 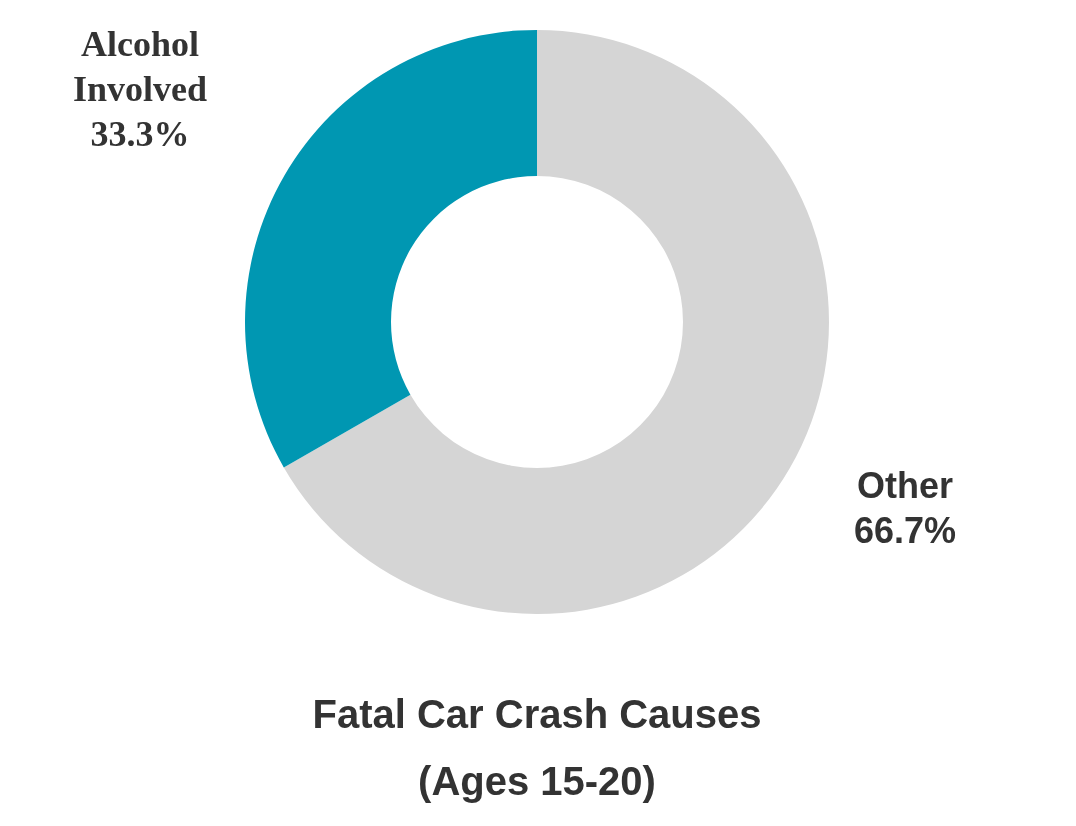 What do you see at coordinates (140, 134) in the screenshot?
I see `data-label: 33.3%` at bounding box center [140, 134].